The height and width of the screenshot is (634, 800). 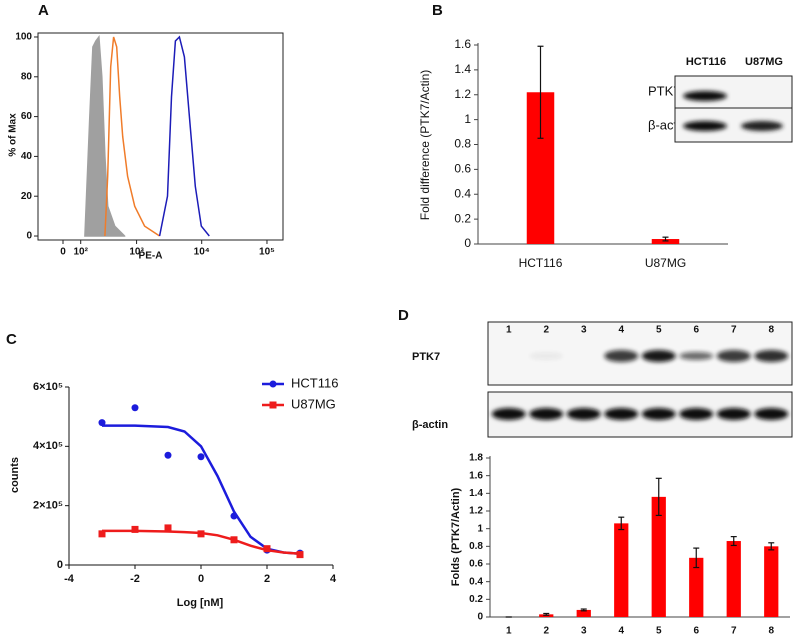 I want to click on x-tick-label: 10⁴, so click(x=202, y=252).